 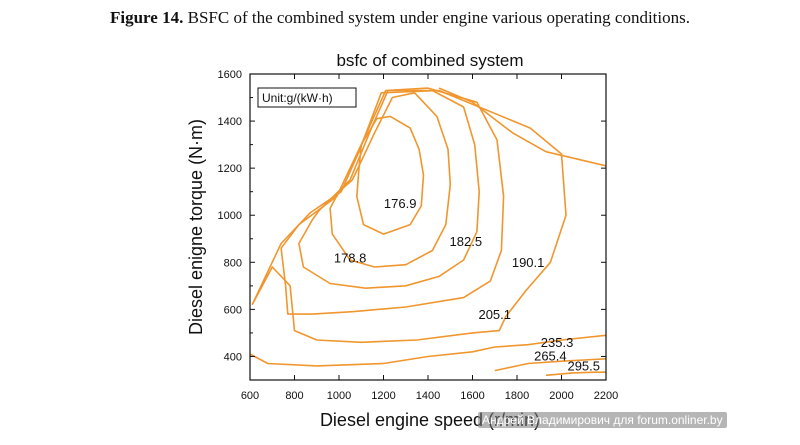 What do you see at coordinates (557, 342) in the screenshot?
I see `contour-label: 235.3` at bounding box center [557, 342].